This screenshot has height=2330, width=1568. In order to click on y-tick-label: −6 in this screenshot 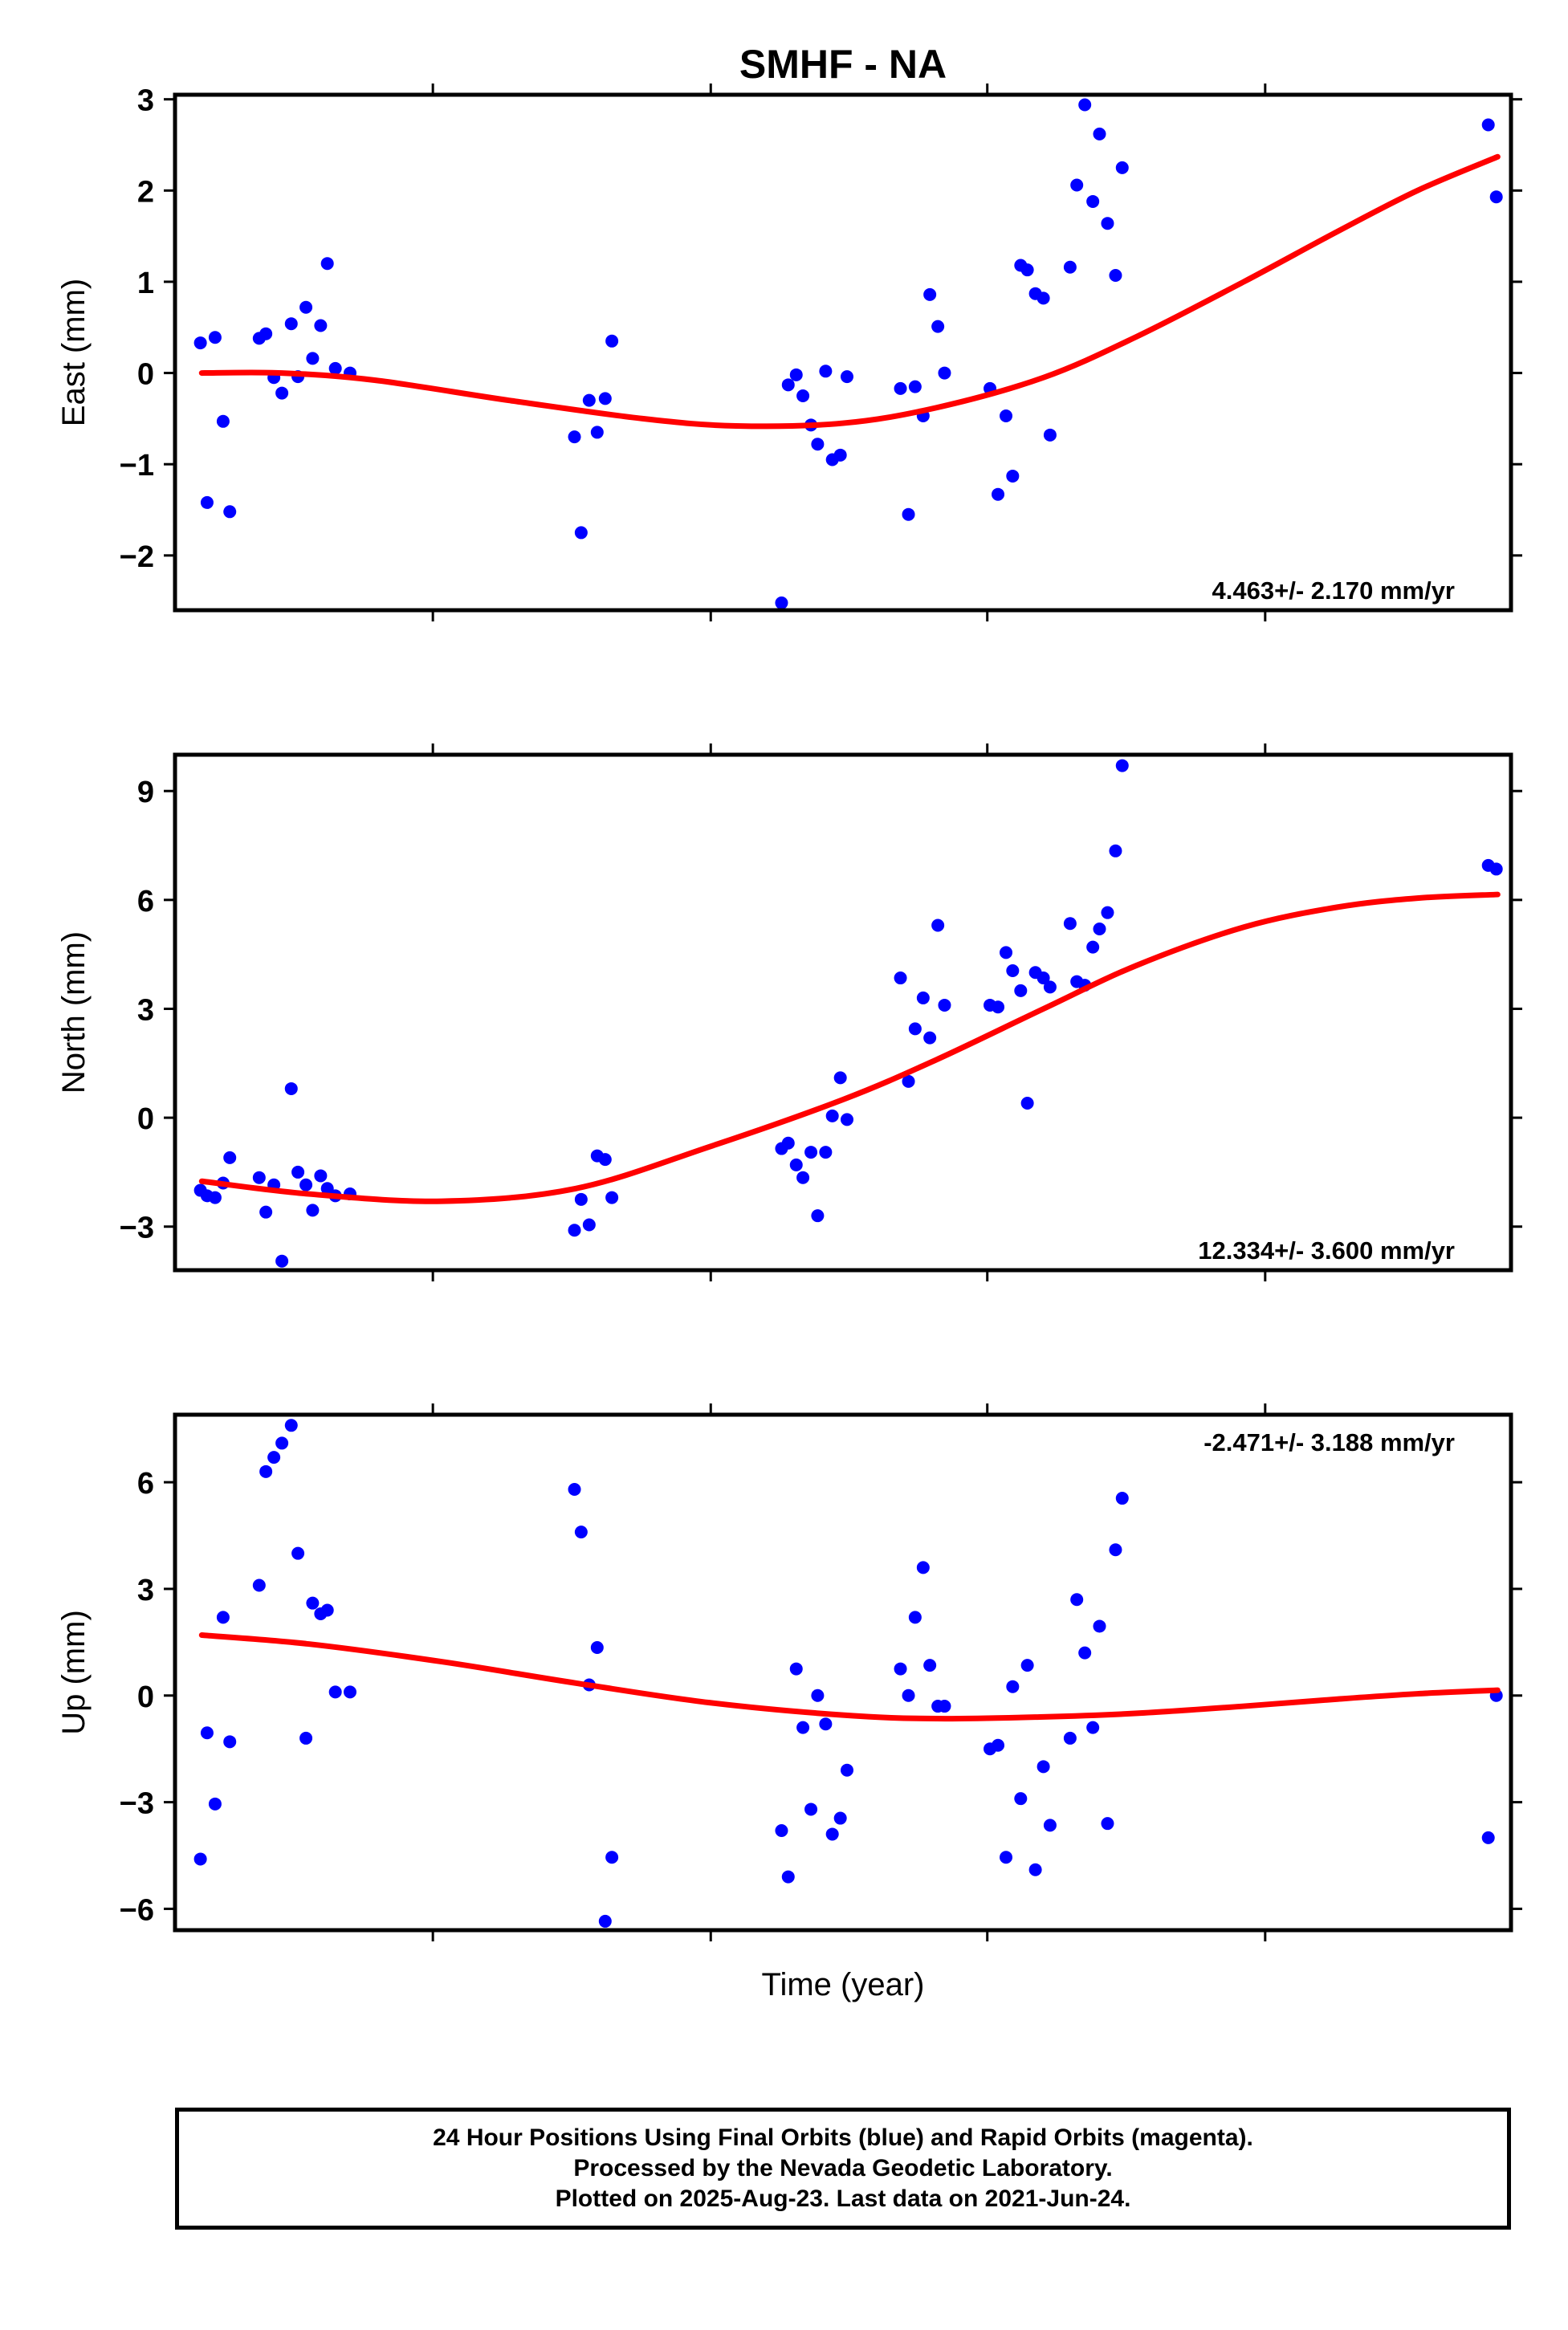, I will do `click(137, 1910)`.